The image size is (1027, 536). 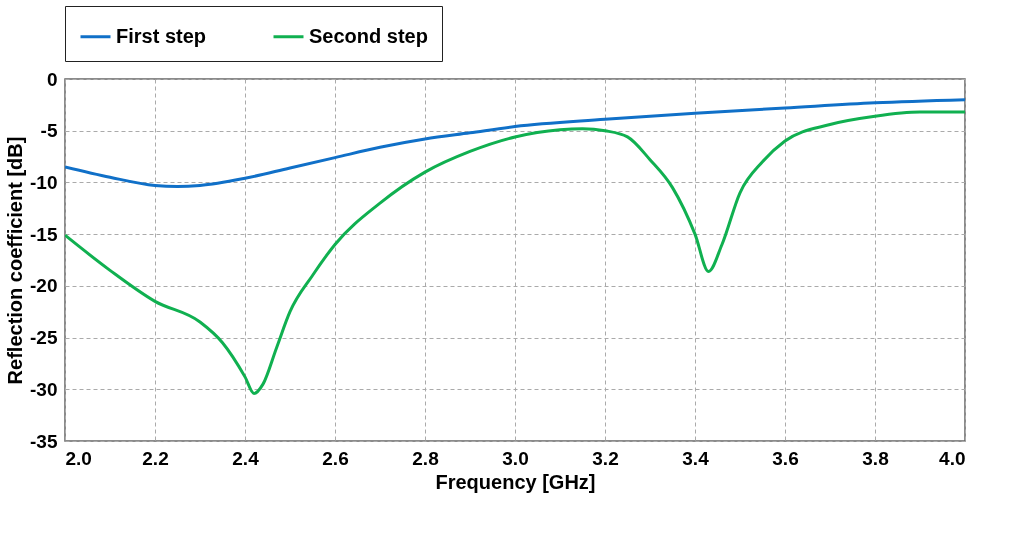 I want to click on y-tick-label: 0, so click(x=52, y=79).